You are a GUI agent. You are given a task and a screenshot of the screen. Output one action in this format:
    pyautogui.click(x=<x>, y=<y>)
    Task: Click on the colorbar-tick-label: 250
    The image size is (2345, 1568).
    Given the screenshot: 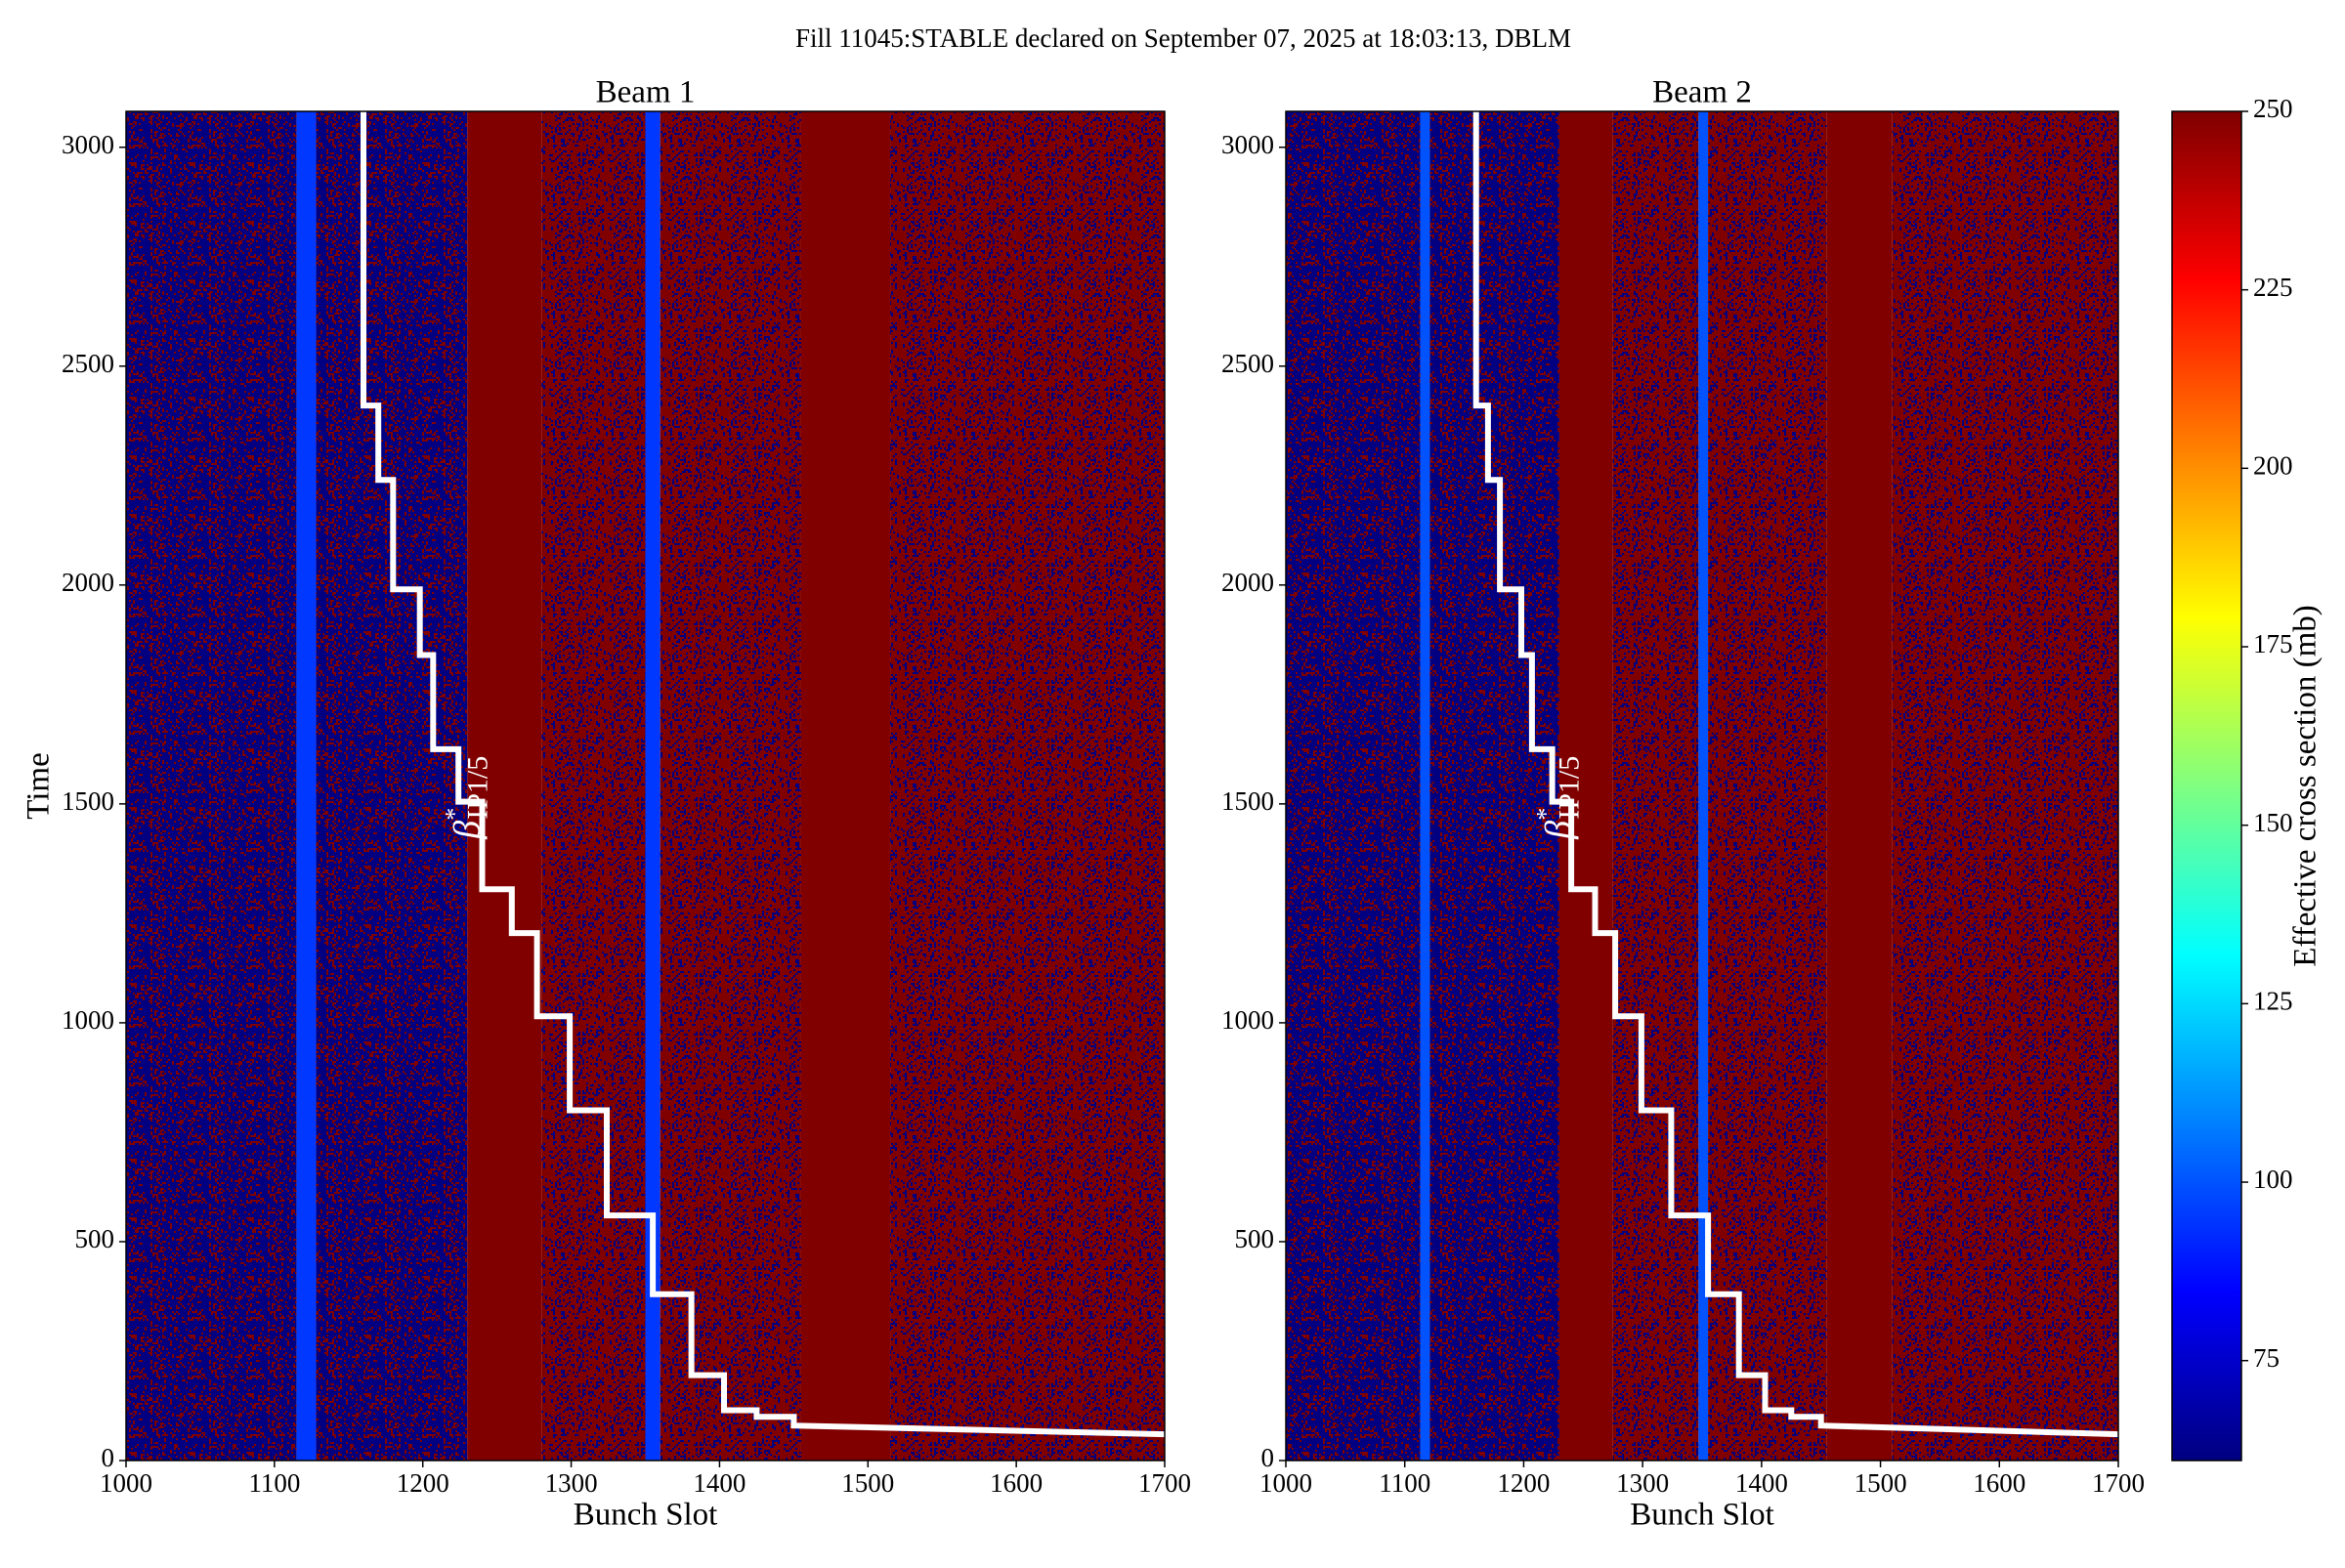 What is the action you would take?
    pyautogui.click(x=2273, y=108)
    